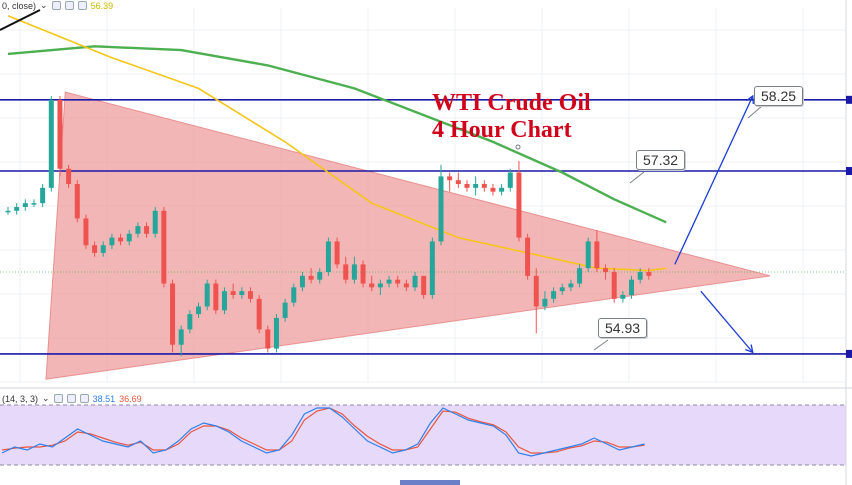  I want to click on indicator-header: 0, close) ⌄ 56.39, so click(57, 5).